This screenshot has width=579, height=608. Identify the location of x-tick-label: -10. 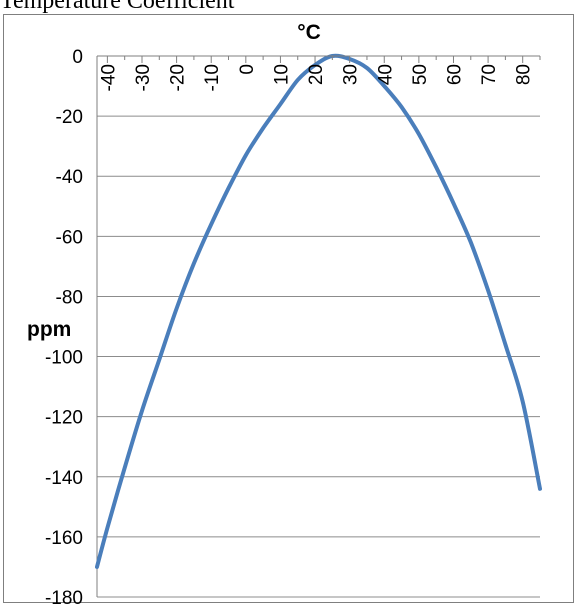
(212, 77).